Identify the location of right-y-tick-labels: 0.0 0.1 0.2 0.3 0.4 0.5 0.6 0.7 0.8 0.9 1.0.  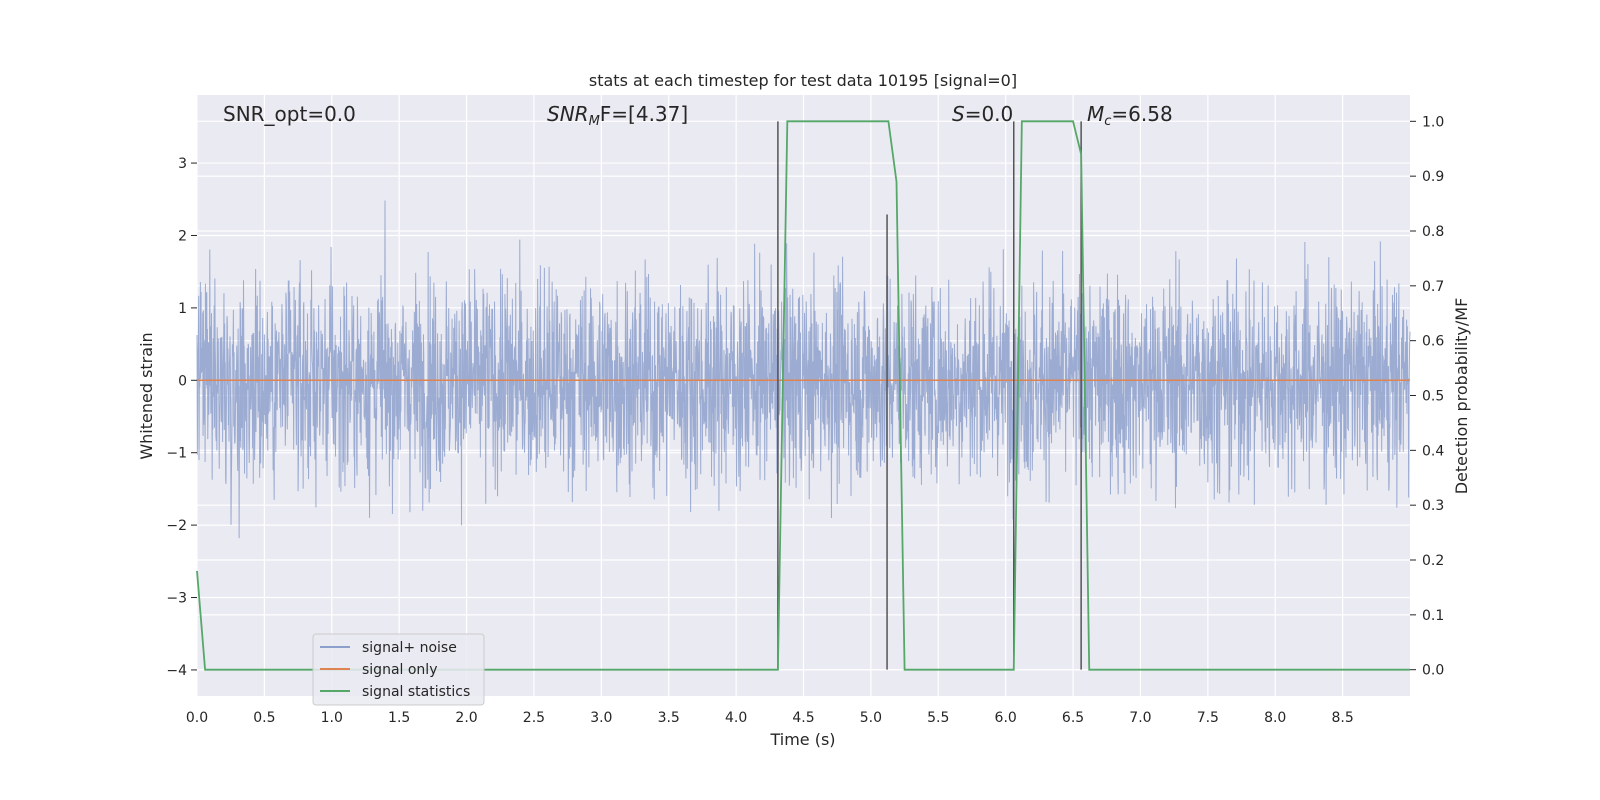
(1427, 396).